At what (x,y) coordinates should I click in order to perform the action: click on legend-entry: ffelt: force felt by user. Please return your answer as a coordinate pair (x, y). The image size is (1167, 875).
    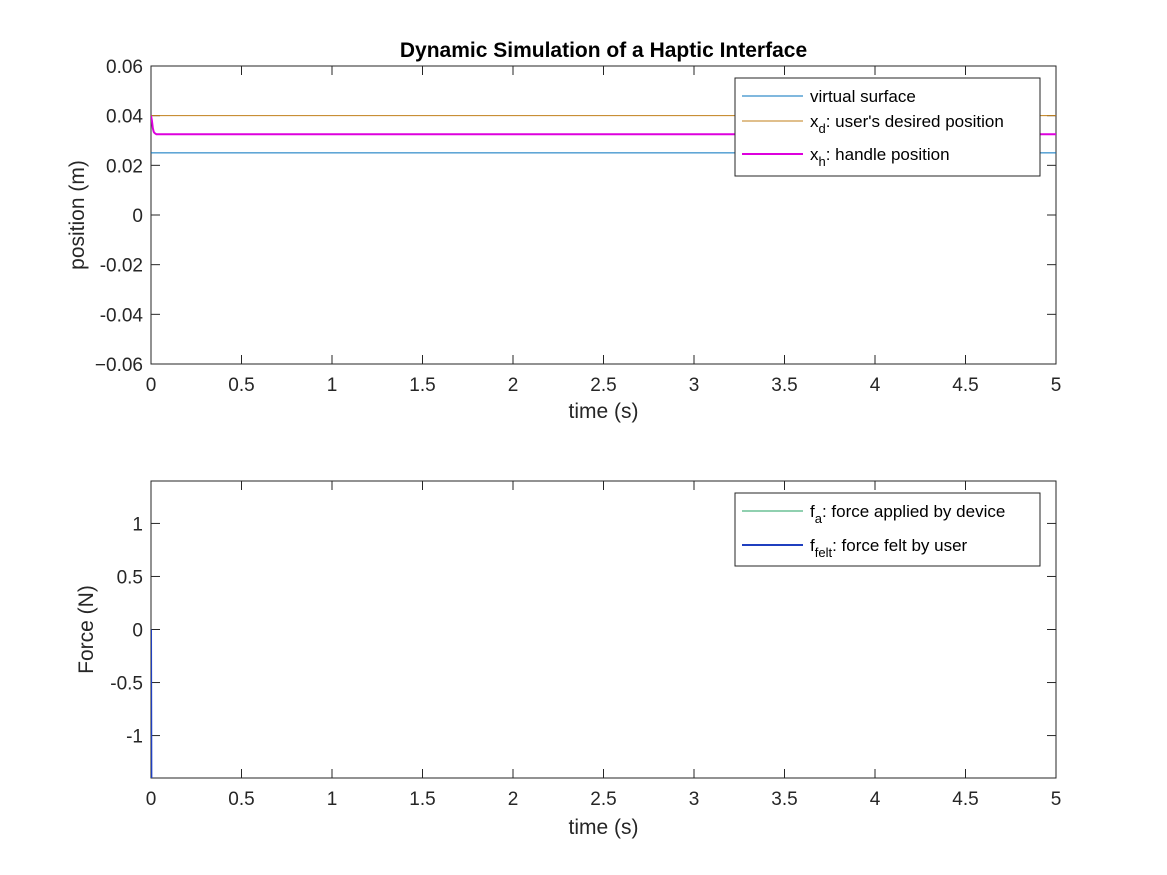
    Looking at the image, I should click on (889, 548).